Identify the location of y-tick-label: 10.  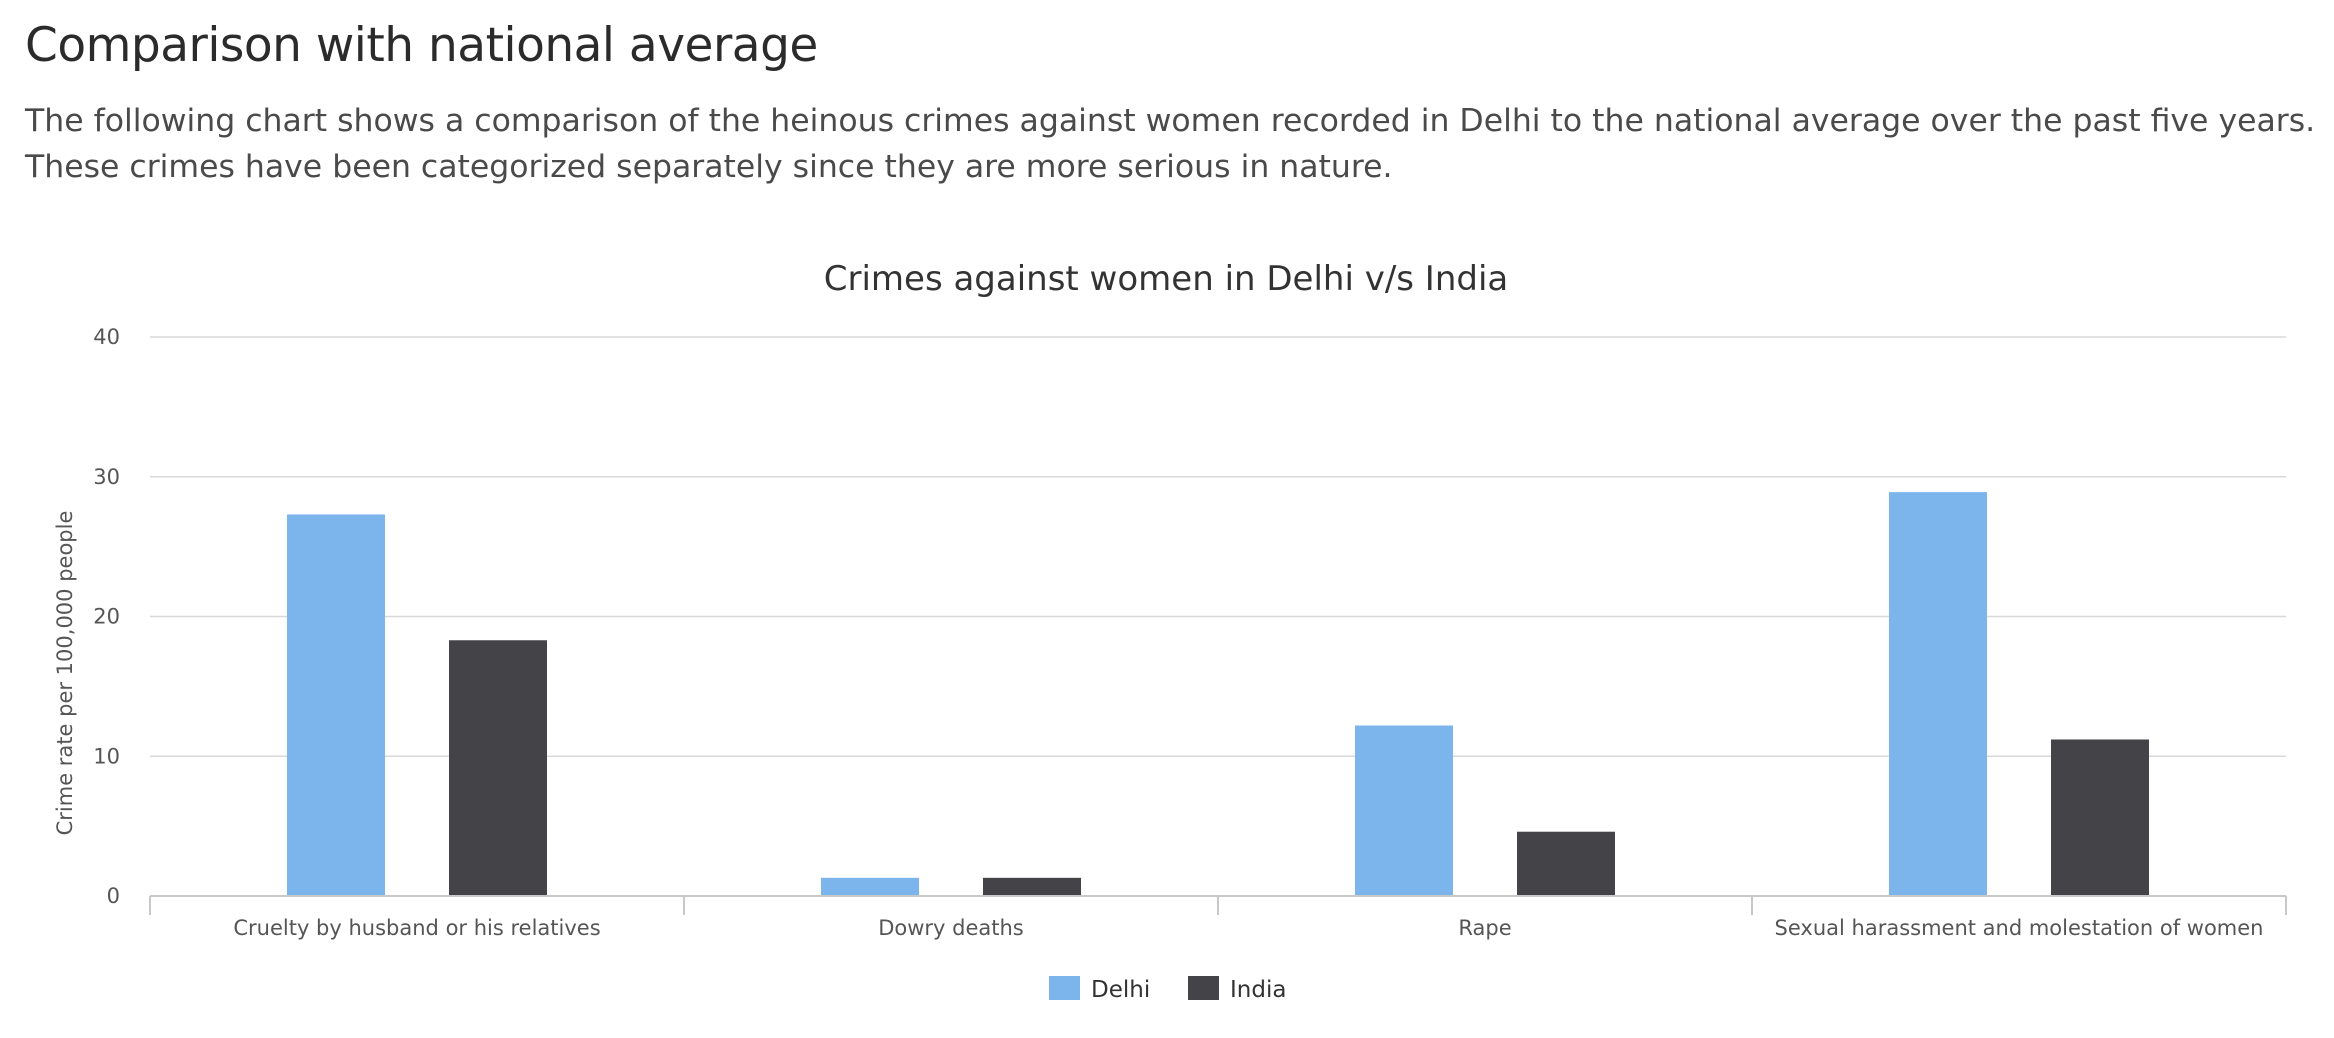
(106, 756).